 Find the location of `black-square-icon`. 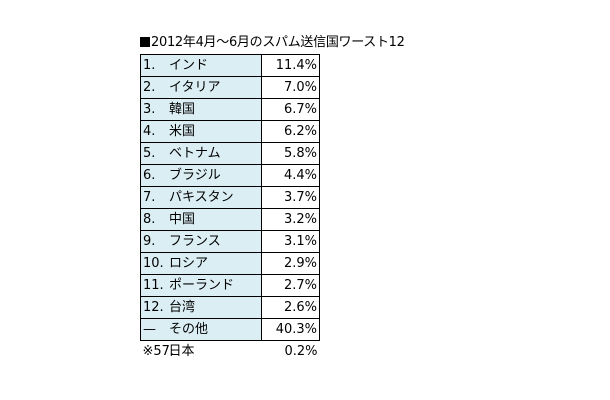

black-square-icon is located at coordinates (145, 42).